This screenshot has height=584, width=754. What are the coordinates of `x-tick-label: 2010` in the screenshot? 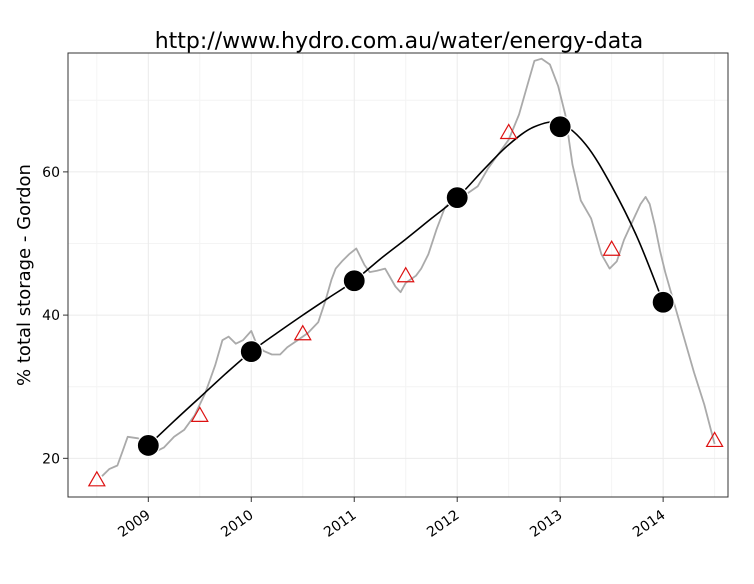 It's located at (237, 524).